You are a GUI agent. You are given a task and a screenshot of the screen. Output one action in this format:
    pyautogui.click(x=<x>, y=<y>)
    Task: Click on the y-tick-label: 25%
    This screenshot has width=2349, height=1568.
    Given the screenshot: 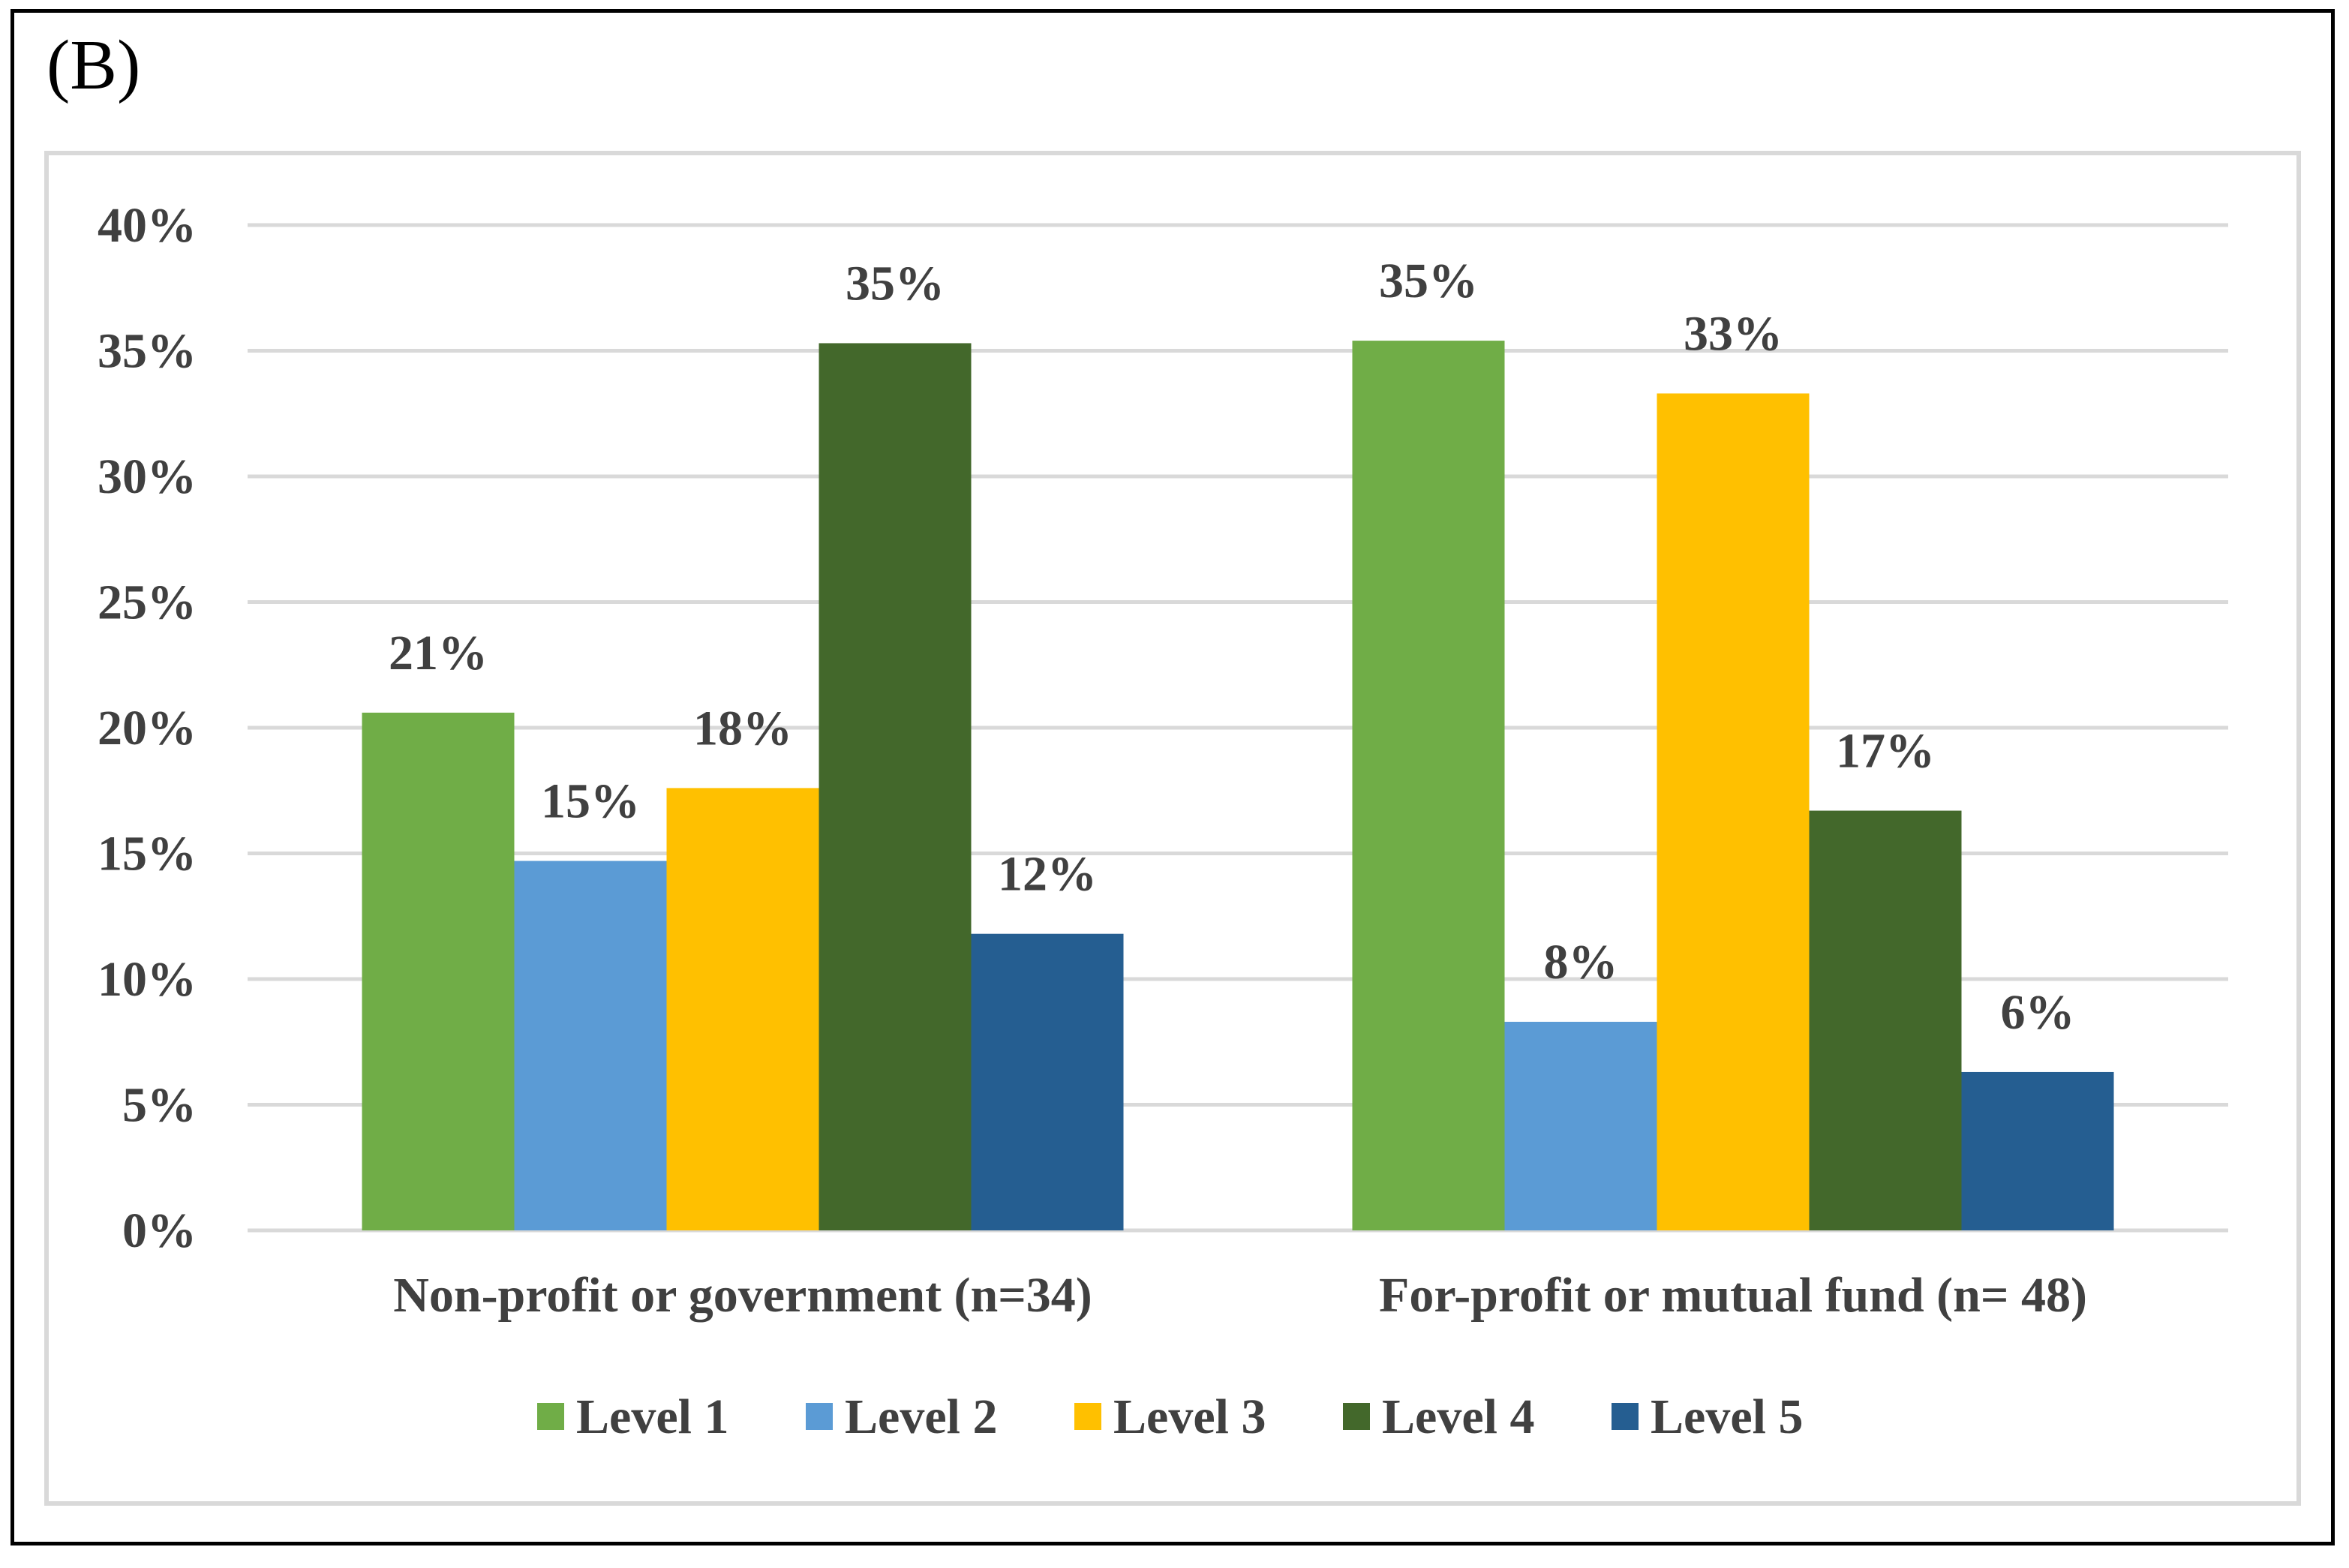 What is the action you would take?
    pyautogui.click(x=147, y=603)
    